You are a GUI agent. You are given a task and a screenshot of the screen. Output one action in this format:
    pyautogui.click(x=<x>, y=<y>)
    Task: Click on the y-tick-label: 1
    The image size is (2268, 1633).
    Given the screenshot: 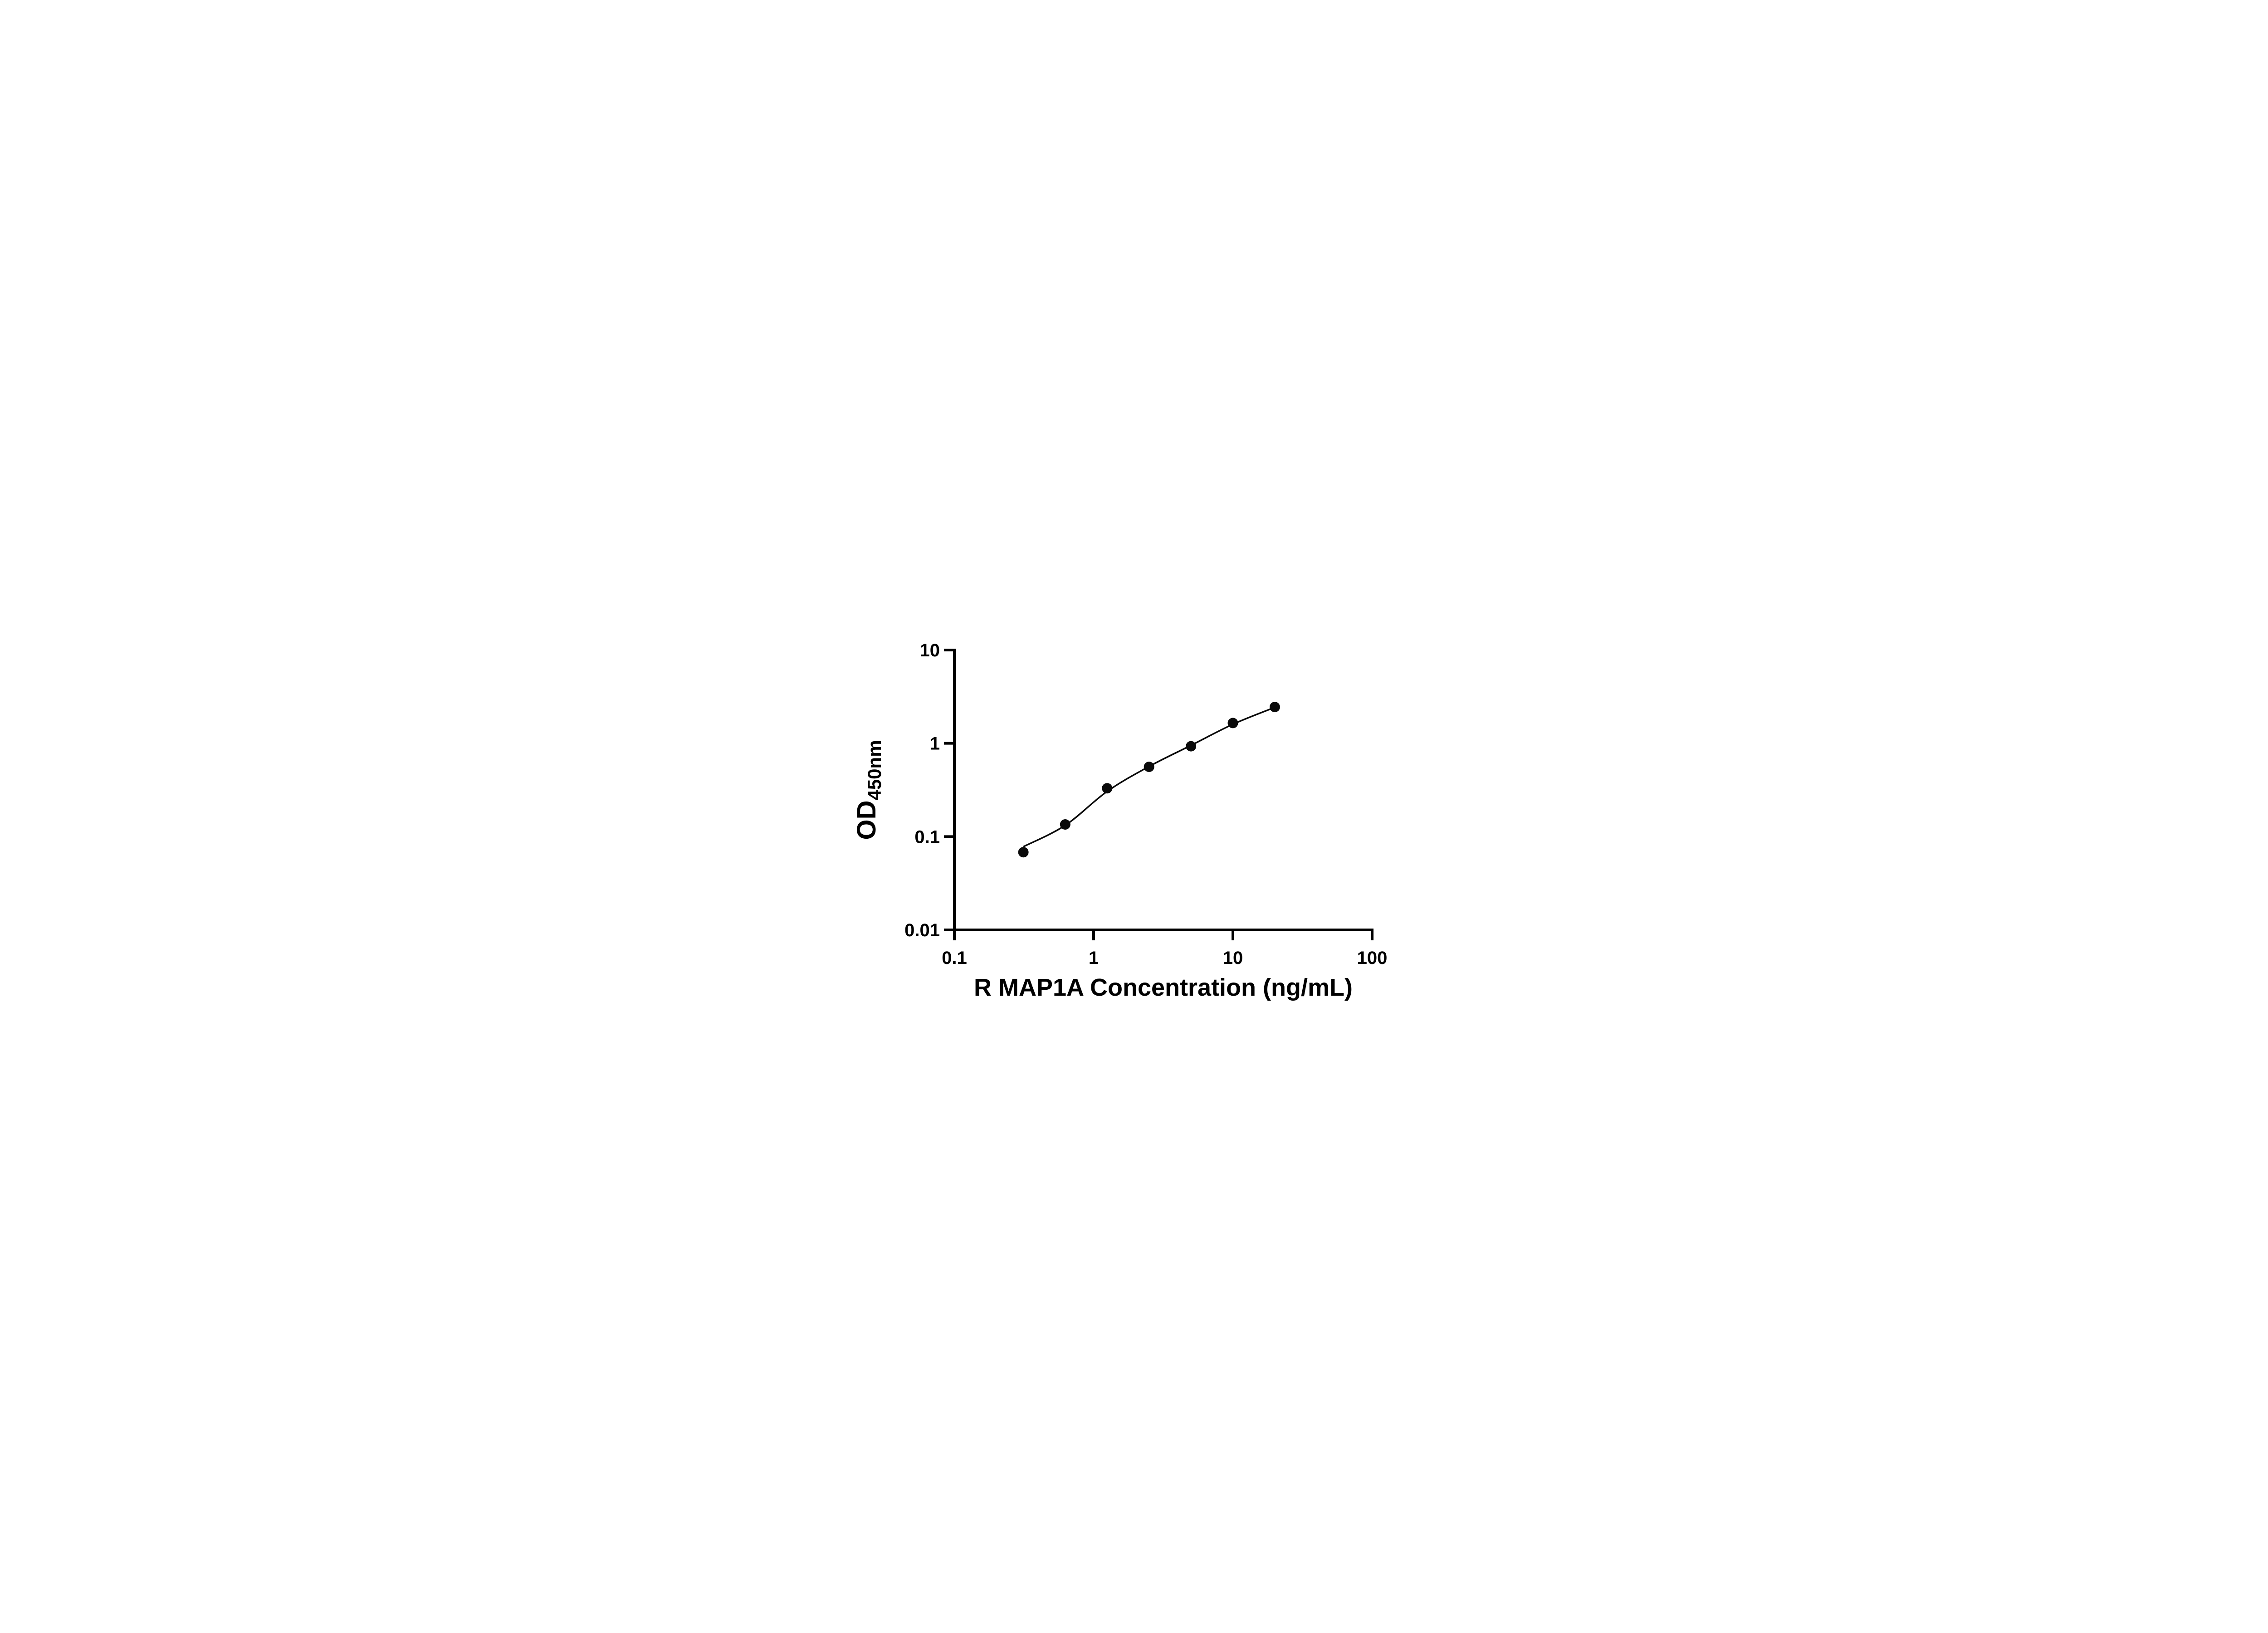 What is the action you would take?
    pyautogui.click(x=934, y=744)
    